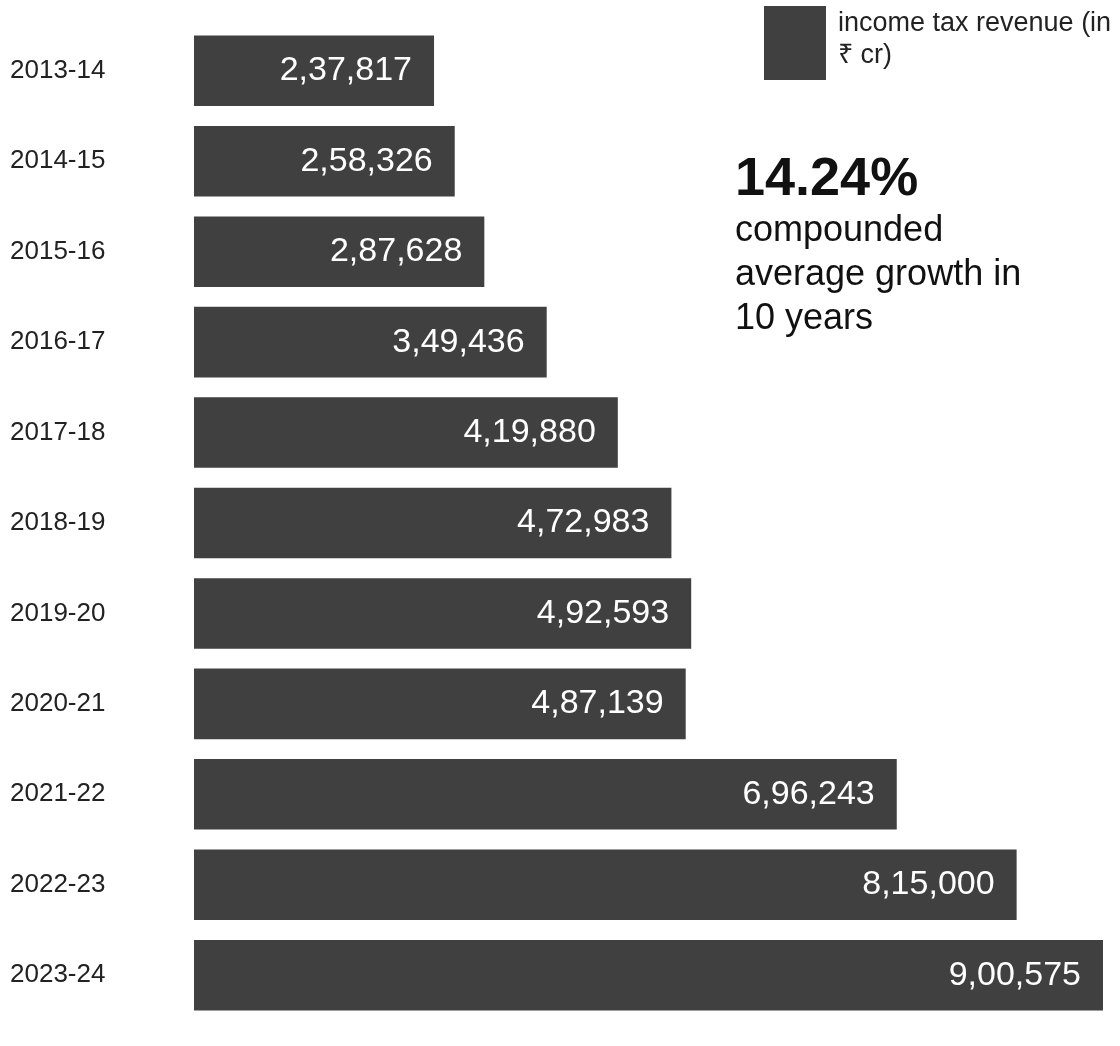 Image resolution: width=1120 pixels, height=1046 pixels. Describe the element at coordinates (58, 882) in the screenshot. I see `y-tick-label: 2022-23` at that location.